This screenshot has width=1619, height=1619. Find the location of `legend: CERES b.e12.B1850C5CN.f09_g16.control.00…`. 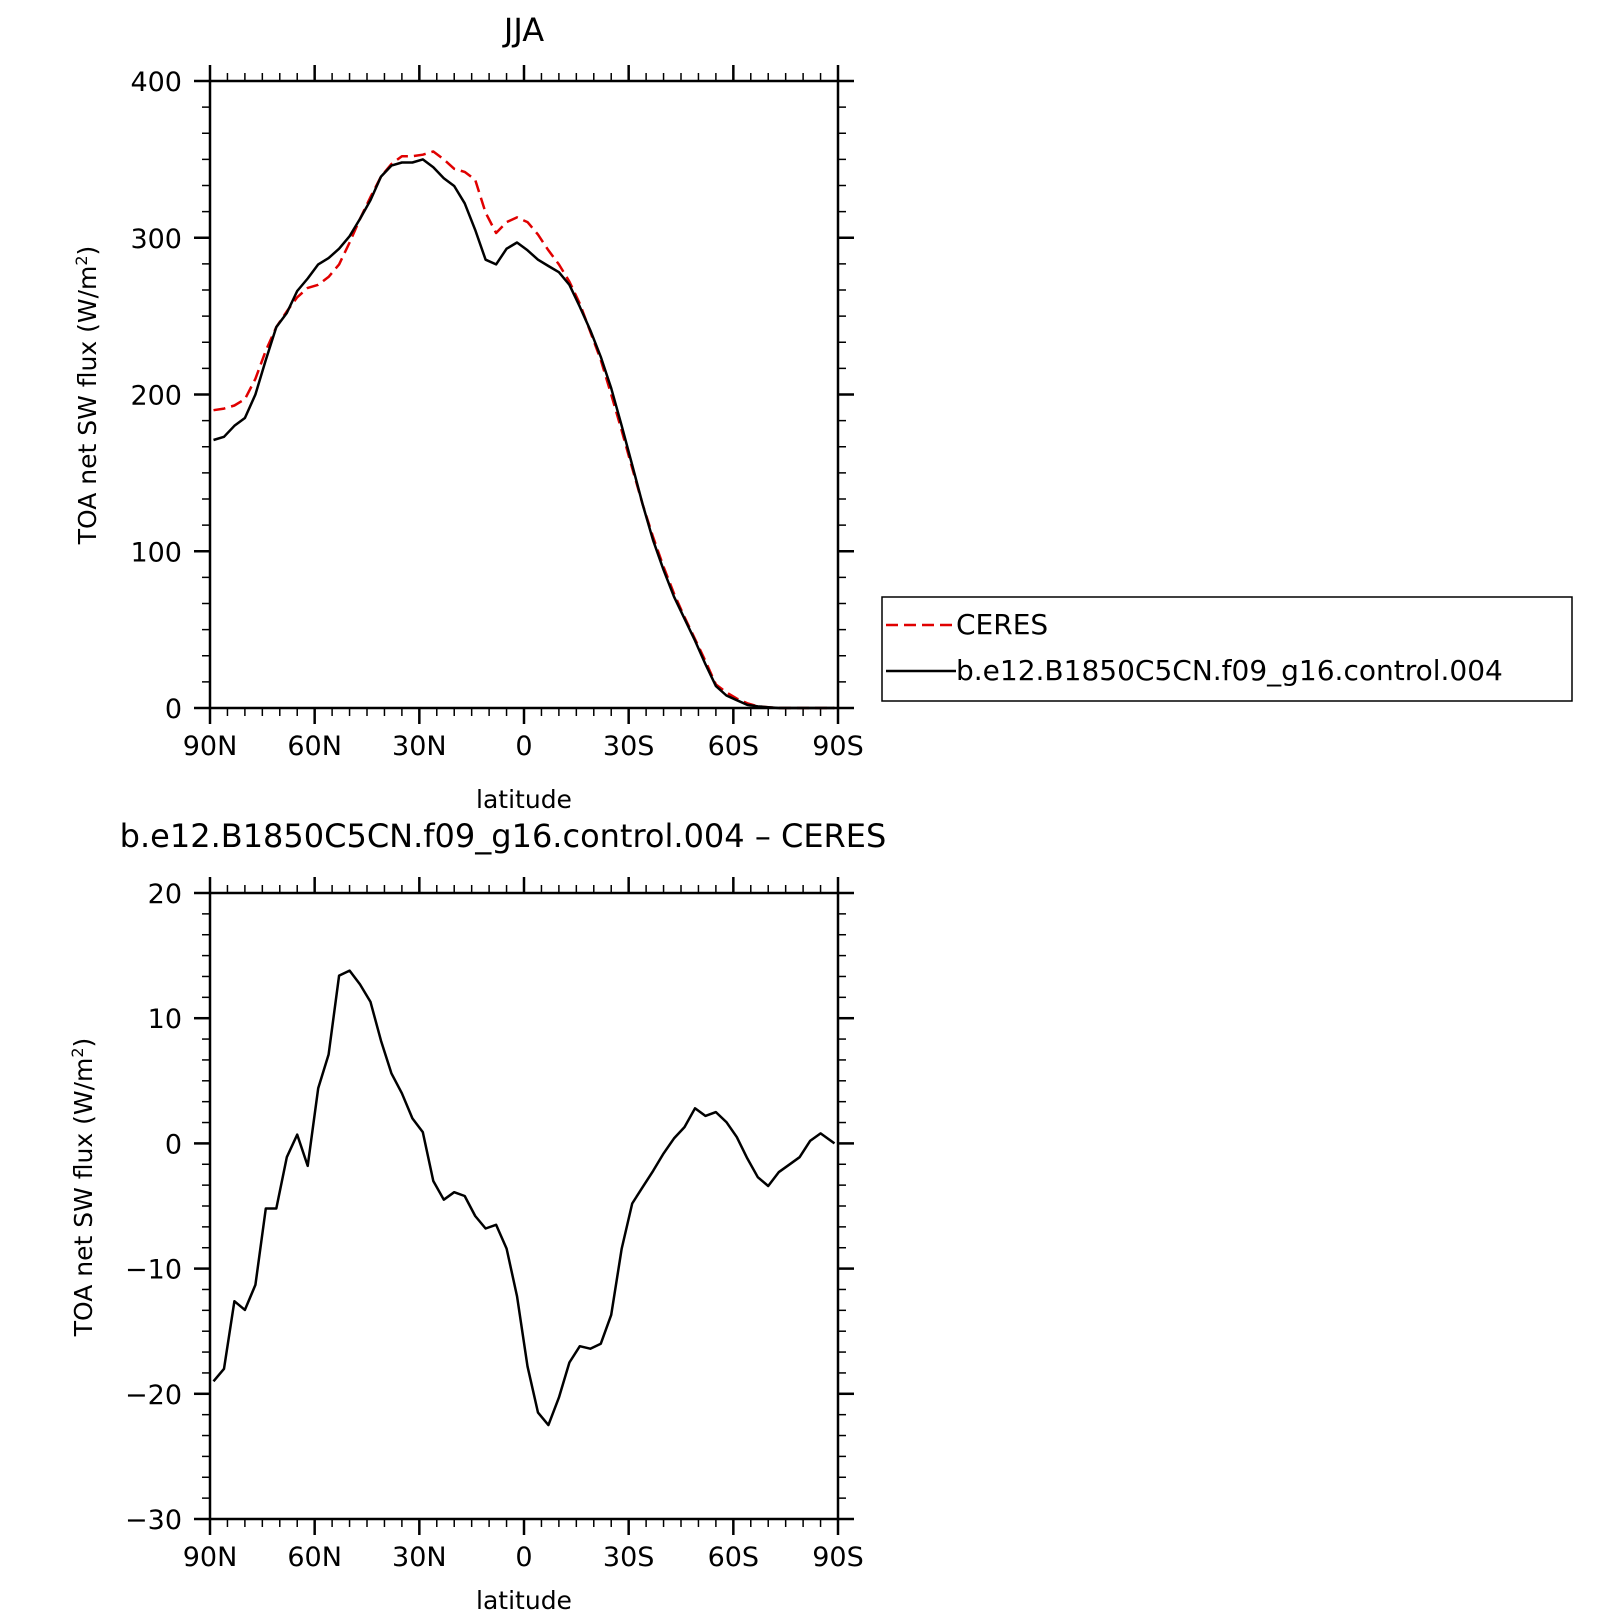

legend: CERES b.e12.B1850C5CN.f09_g16.control.00… is located at coordinates (1227, 649).